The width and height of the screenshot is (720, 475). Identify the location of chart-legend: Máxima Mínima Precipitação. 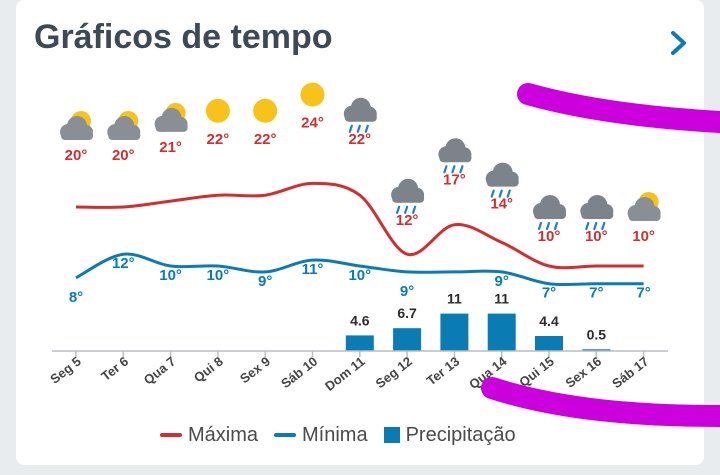
(338, 435).